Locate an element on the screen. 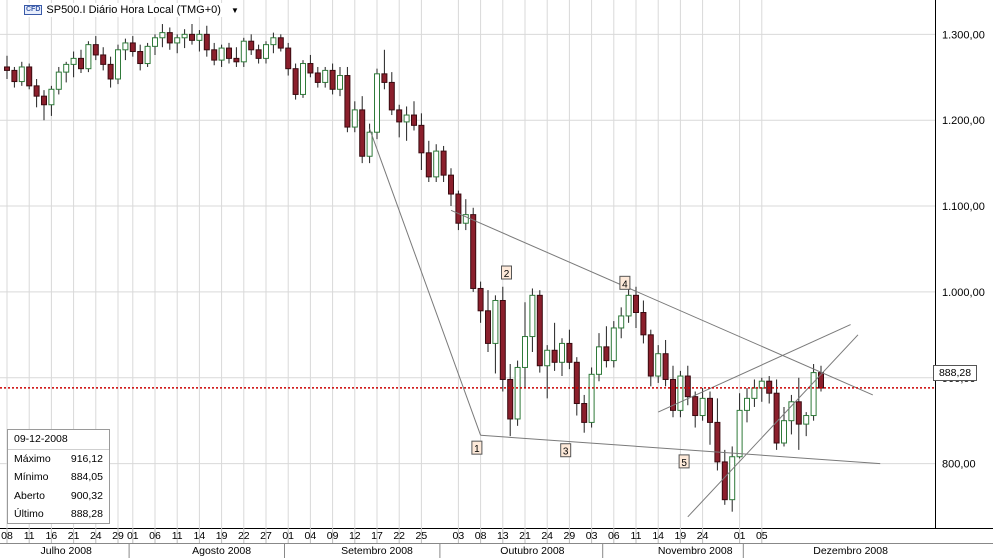 This screenshot has height=558, width=993. x-tick-label: 17 is located at coordinates (377, 536).